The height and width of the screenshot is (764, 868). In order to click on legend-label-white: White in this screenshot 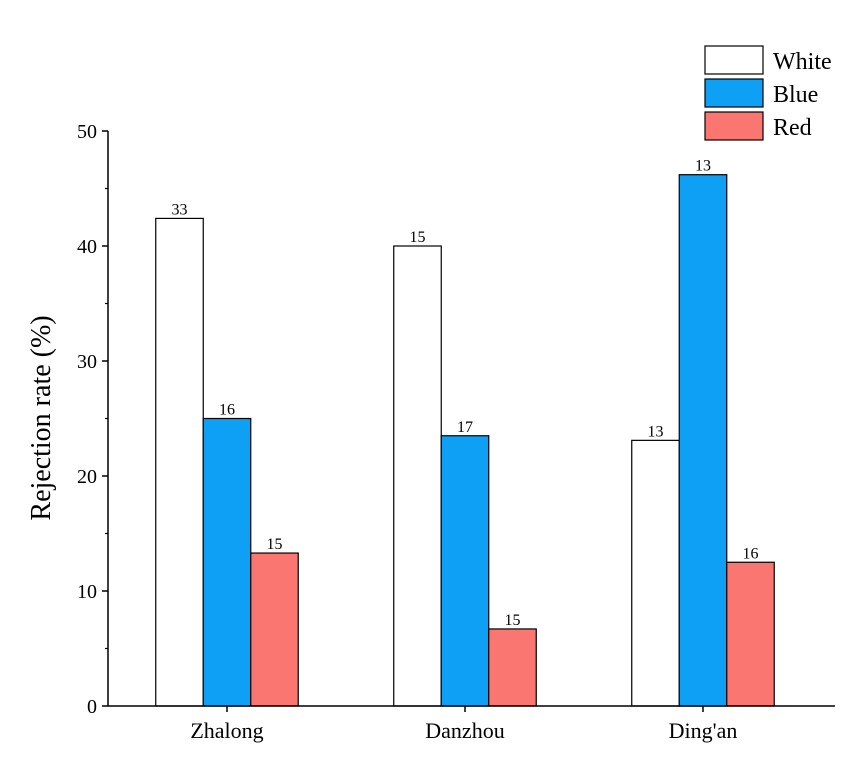, I will do `click(802, 62)`.